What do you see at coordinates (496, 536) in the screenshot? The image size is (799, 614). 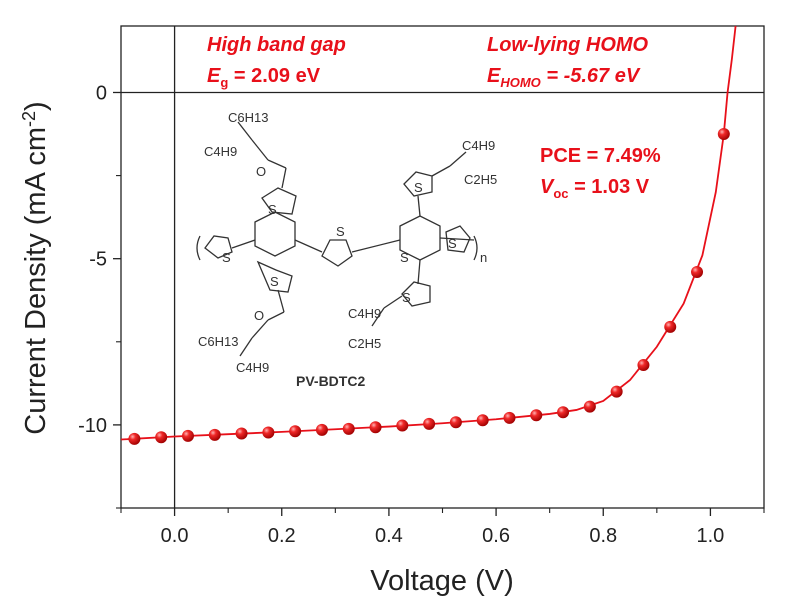 I see `x-tick-label: 0.6` at bounding box center [496, 536].